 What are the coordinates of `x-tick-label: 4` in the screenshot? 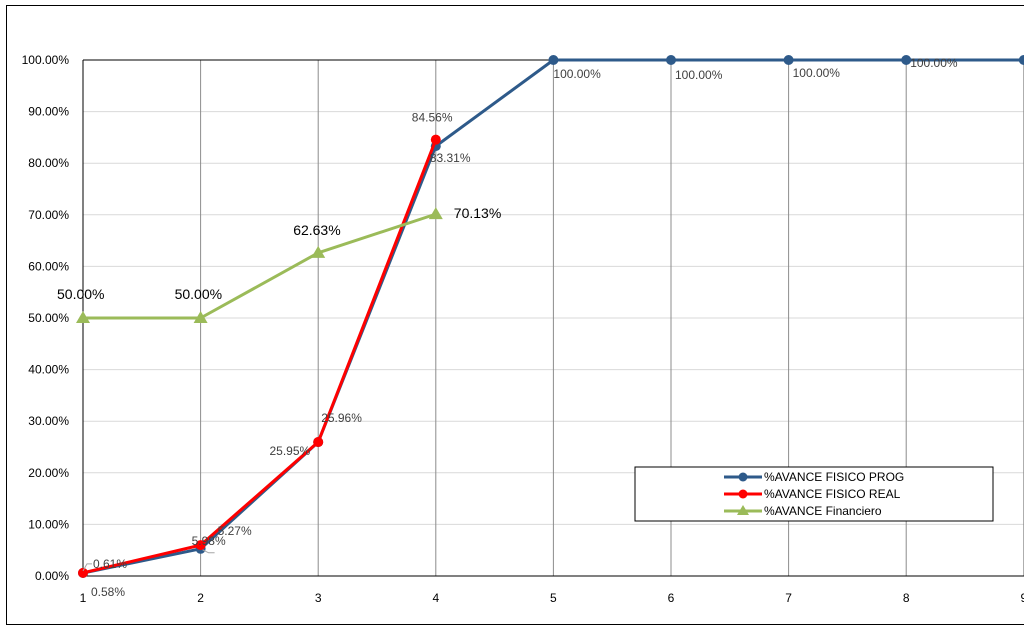 It's located at (435, 598).